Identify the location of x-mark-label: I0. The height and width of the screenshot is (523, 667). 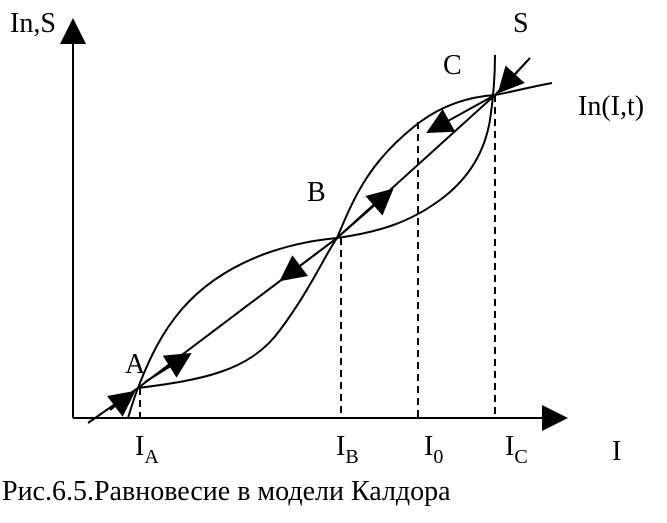
(433, 449).